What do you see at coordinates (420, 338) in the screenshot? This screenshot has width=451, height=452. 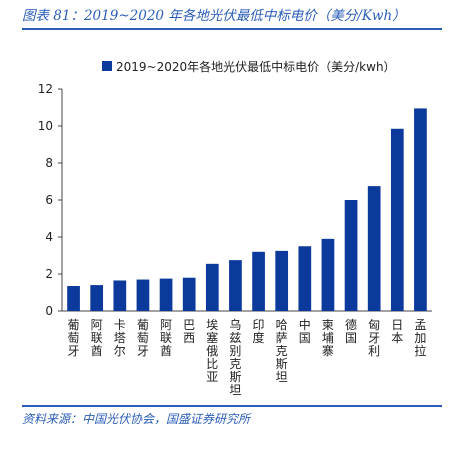 I see `x-tick-label: 孟加拉` at bounding box center [420, 338].